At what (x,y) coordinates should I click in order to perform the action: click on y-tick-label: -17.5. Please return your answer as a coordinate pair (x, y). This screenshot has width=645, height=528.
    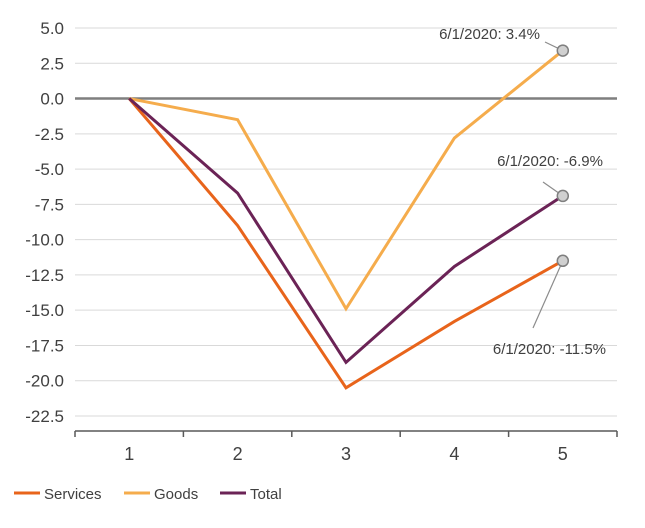
    Looking at the image, I should click on (44, 345).